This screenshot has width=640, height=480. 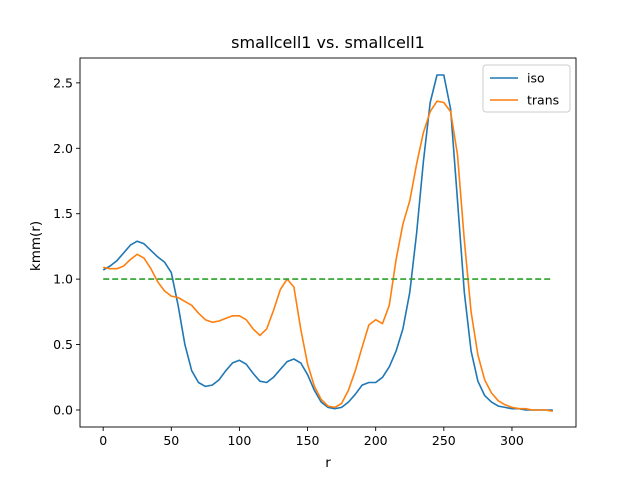 I want to click on y-tick-label: 0.0, so click(x=63, y=409).